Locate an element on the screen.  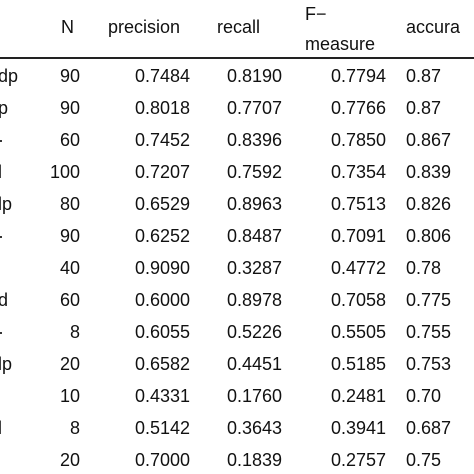
cell-accuracy: 0.839 is located at coordinates (429, 172).